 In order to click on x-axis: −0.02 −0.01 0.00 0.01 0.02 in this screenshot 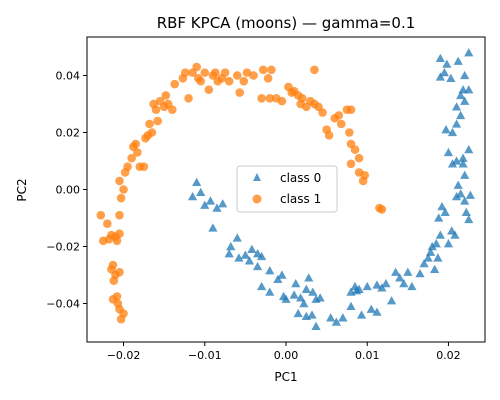, I will do `click(284, 352)`.